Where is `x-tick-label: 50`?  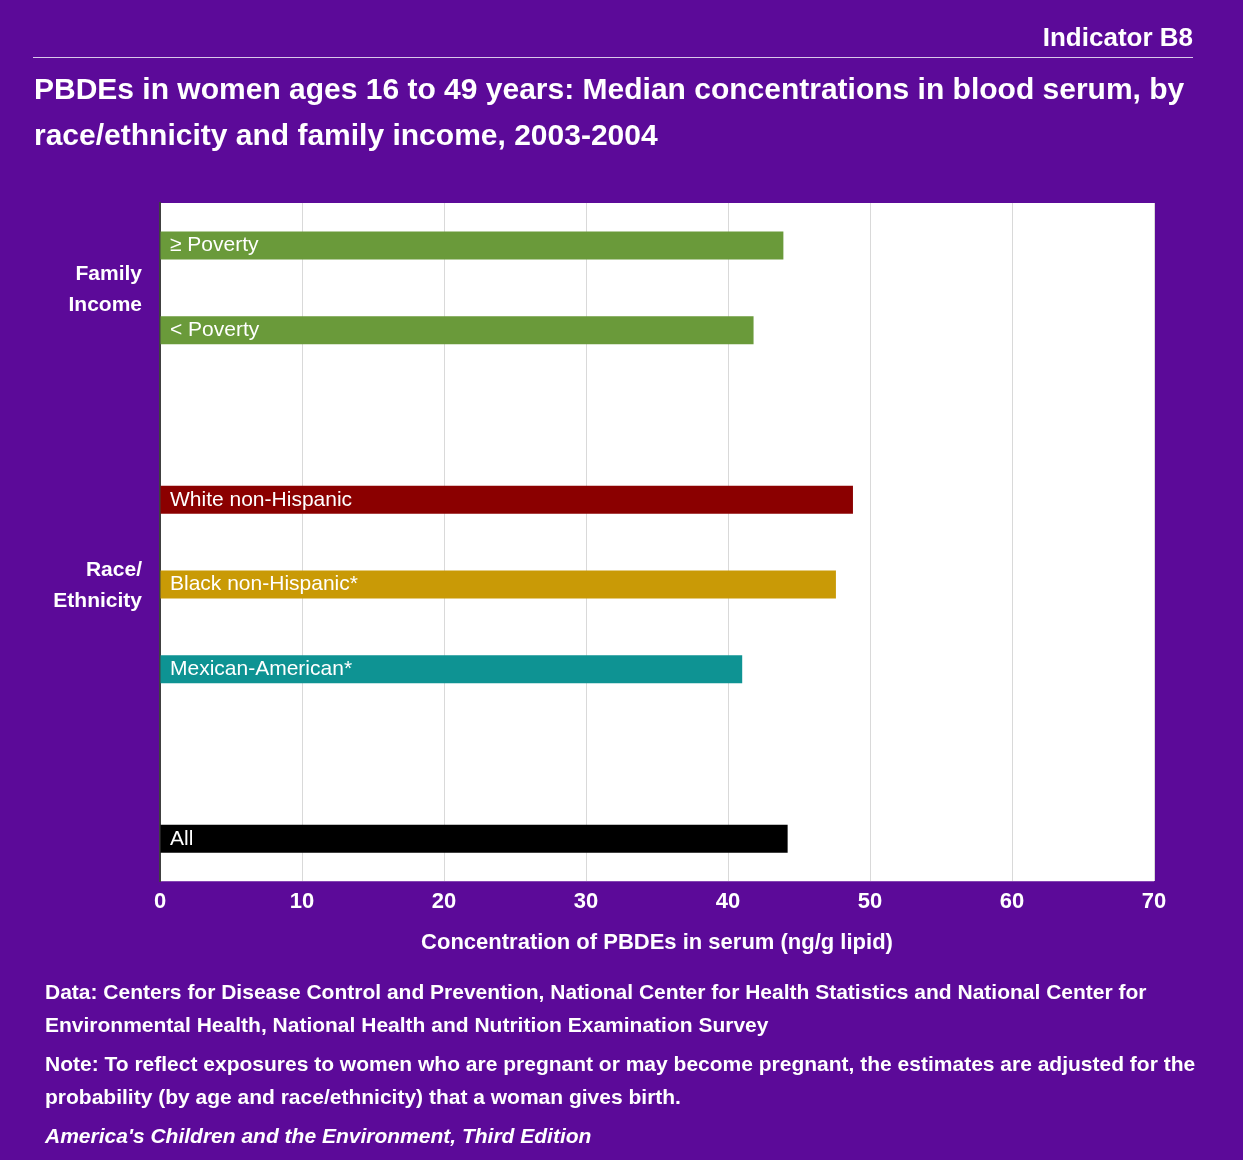 x-tick-label: 50 is located at coordinates (870, 901).